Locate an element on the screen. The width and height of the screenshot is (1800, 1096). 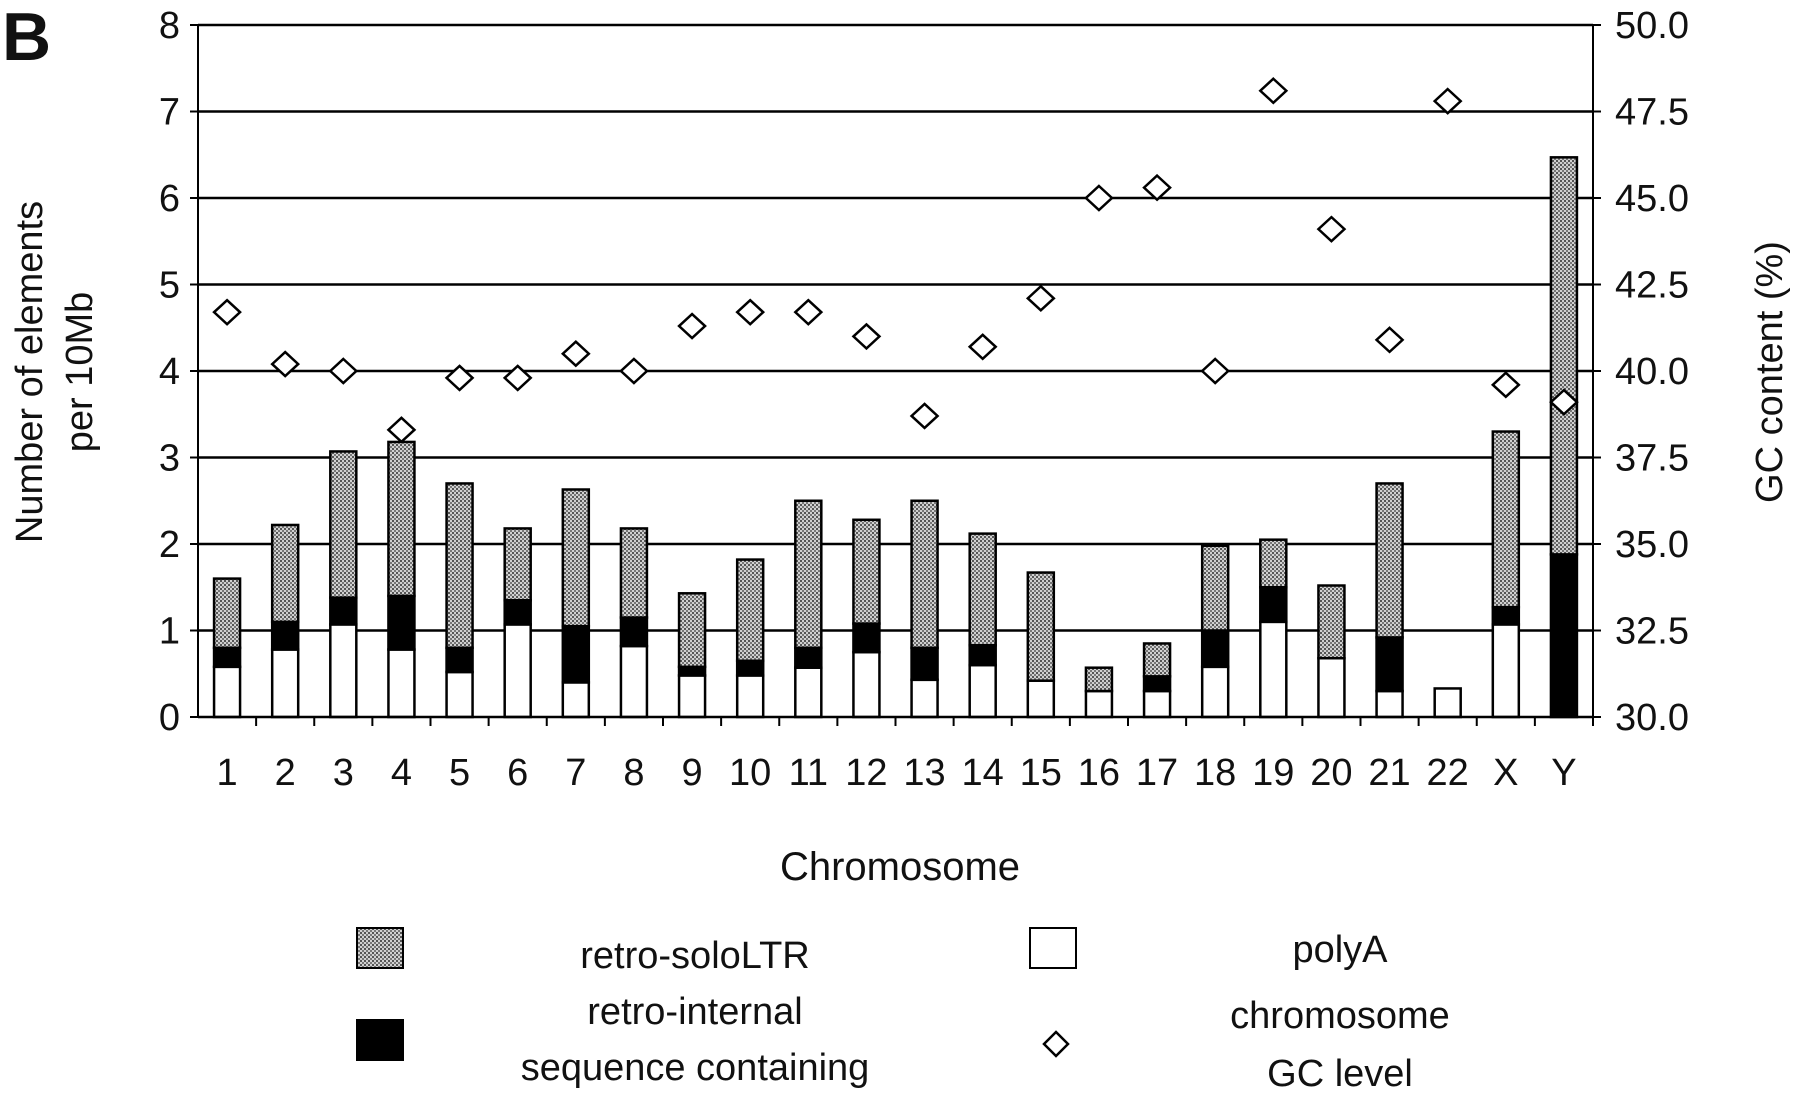
y-tick-label: 5 is located at coordinates (169, 286).